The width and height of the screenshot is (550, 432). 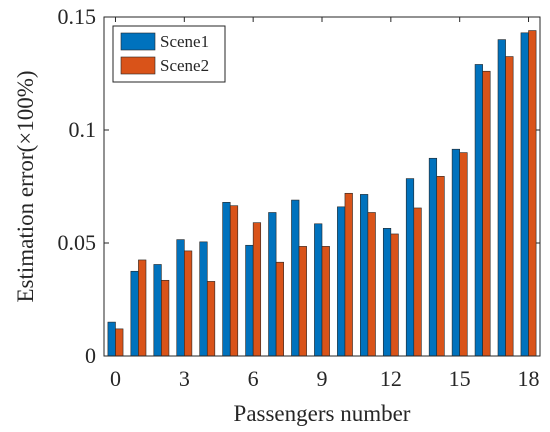 What do you see at coordinates (184, 65) in the screenshot?
I see `legend-label-scene2: Scene2` at bounding box center [184, 65].